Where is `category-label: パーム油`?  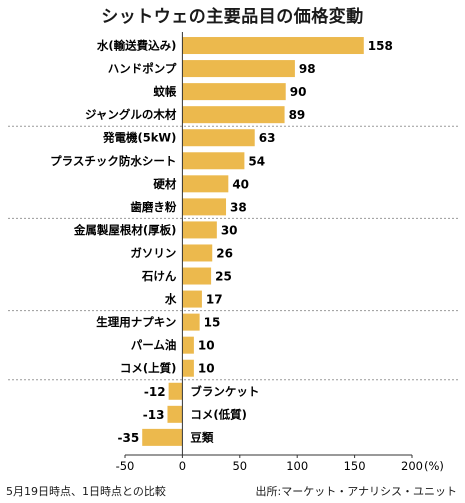 category-label: パーム油 is located at coordinates (154, 345).